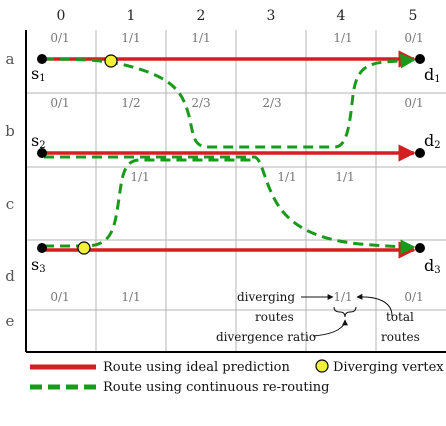 The height and width of the screenshot is (426, 446). What do you see at coordinates (341, 16) in the screenshot?
I see `column-number: 4` at bounding box center [341, 16].